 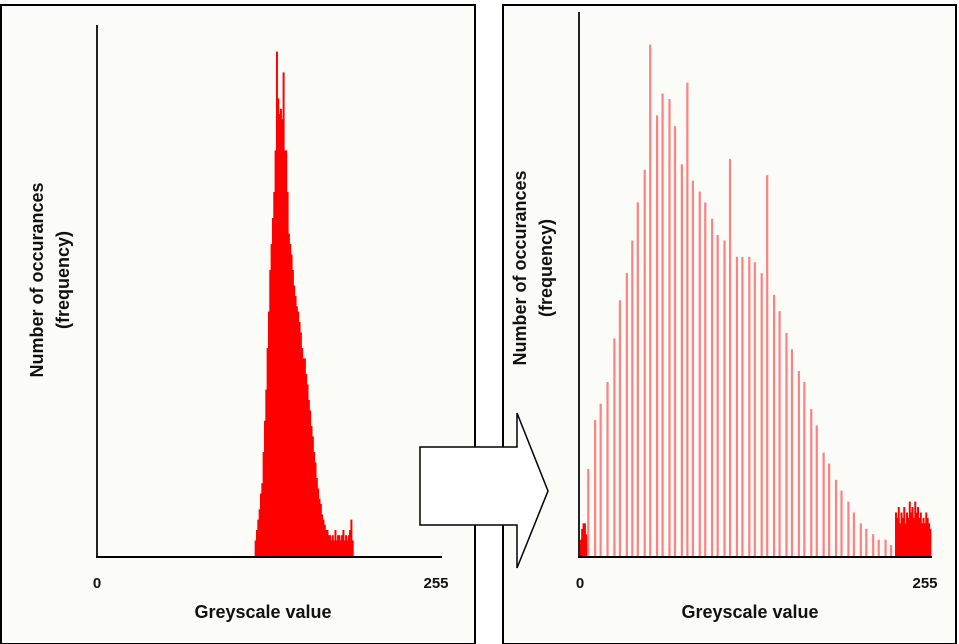 What do you see at coordinates (580, 583) in the screenshot?
I see `x-tick-label-min: 0` at bounding box center [580, 583].